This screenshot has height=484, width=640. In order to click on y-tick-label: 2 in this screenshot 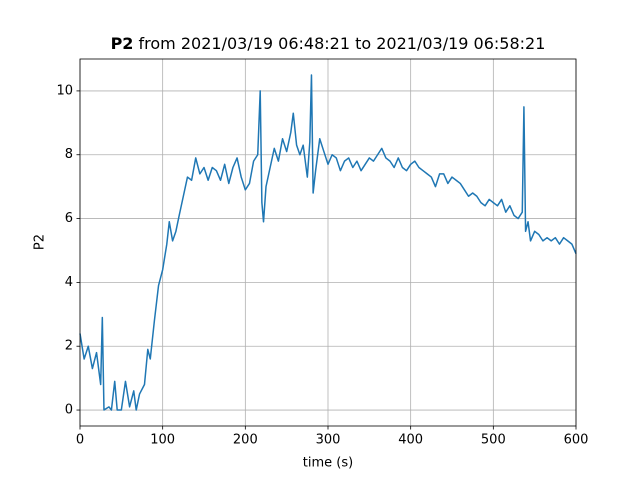, I will do `click(69, 346)`.